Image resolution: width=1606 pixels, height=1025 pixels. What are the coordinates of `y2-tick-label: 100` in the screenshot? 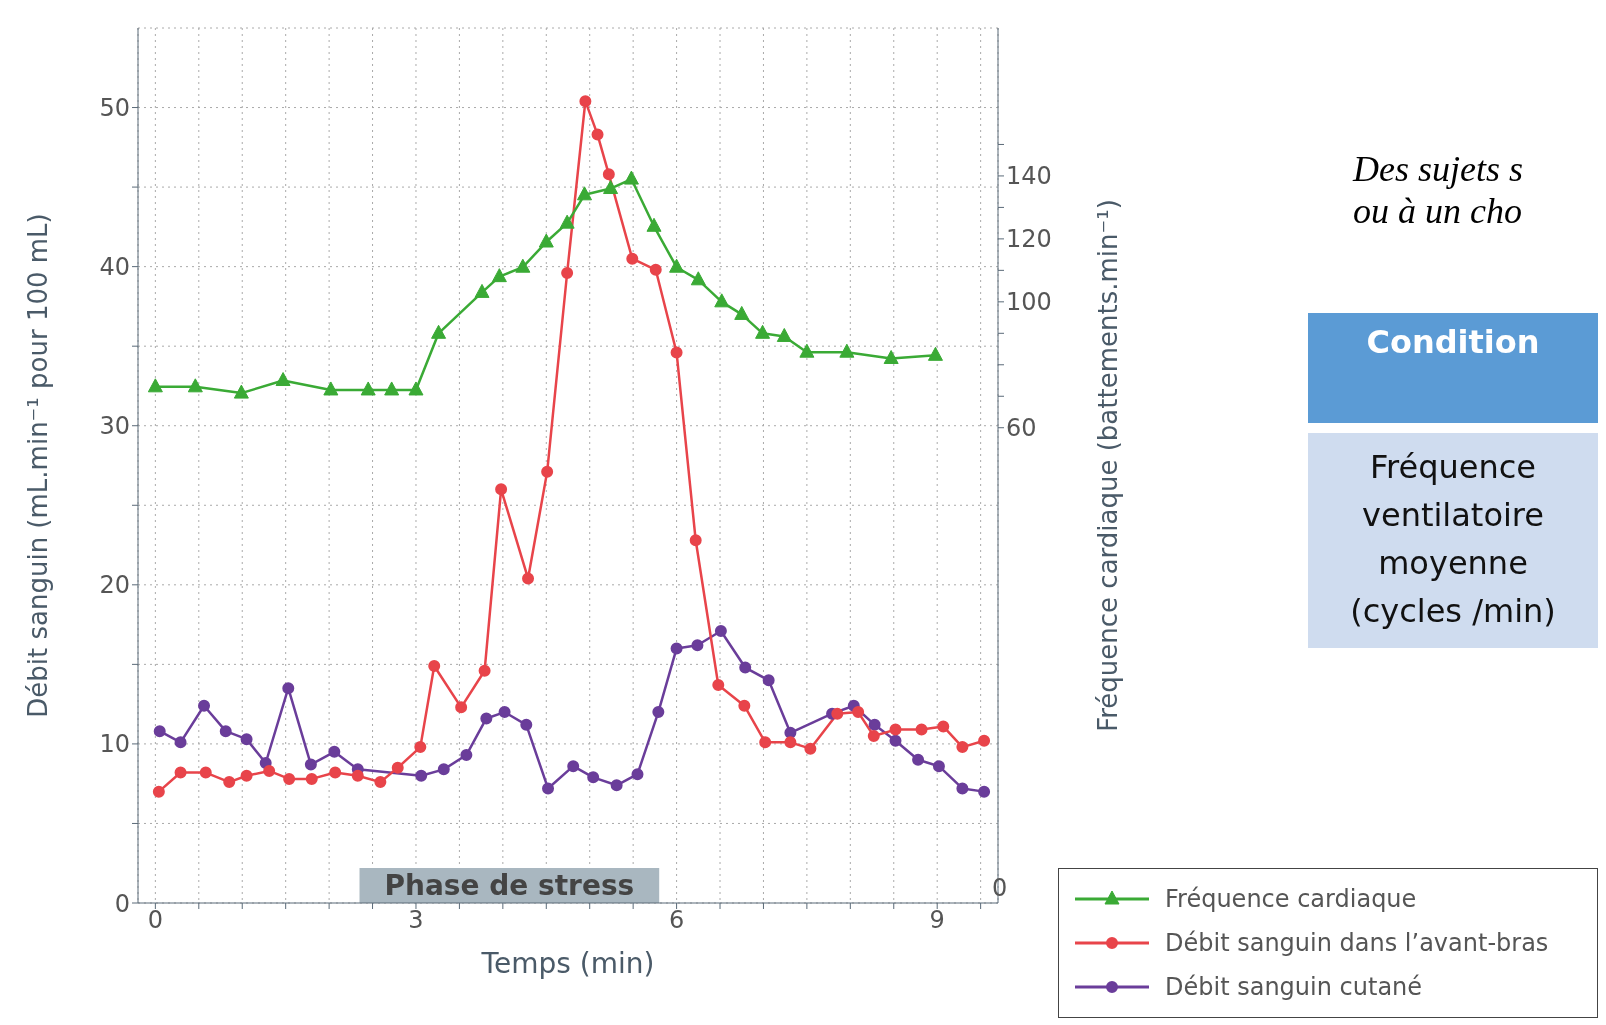 It's located at (1029, 302).